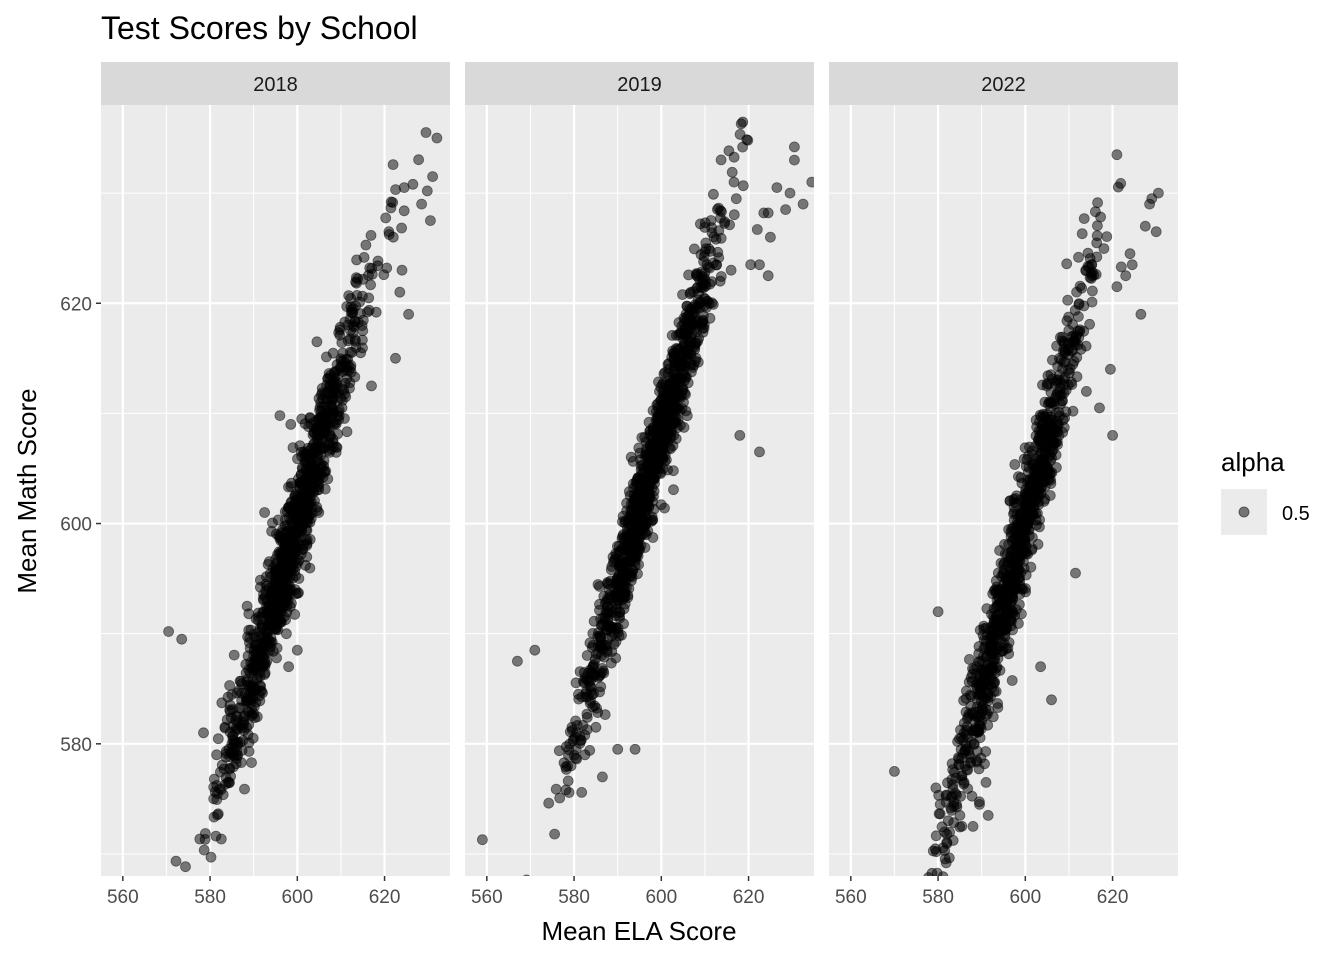  What do you see at coordinates (76, 304) in the screenshot?
I see `y-tick-label: 620` at bounding box center [76, 304].